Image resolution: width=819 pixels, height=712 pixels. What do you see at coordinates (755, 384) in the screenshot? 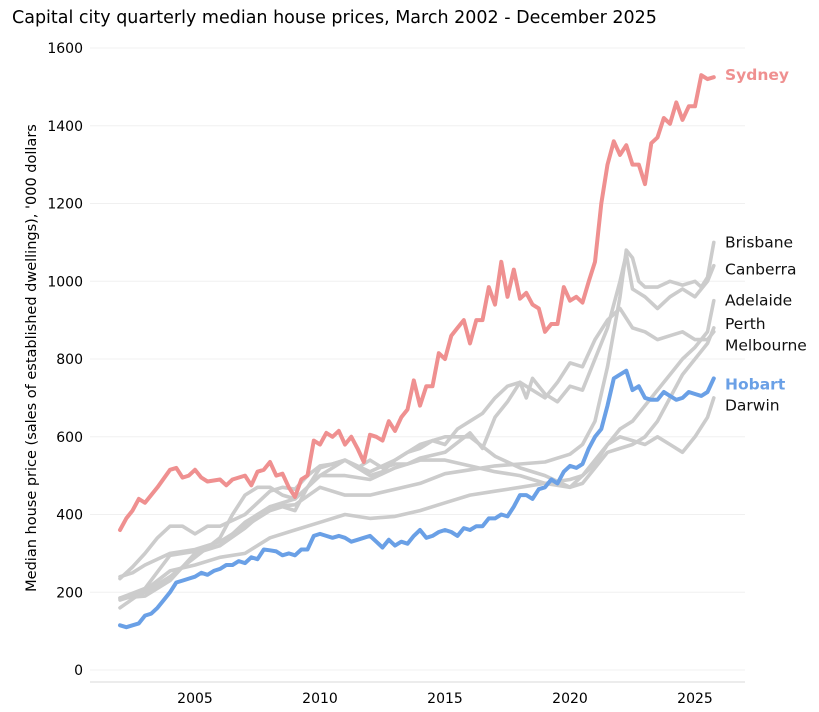
I see `series-label-hobart: Hobart` at bounding box center [755, 384].